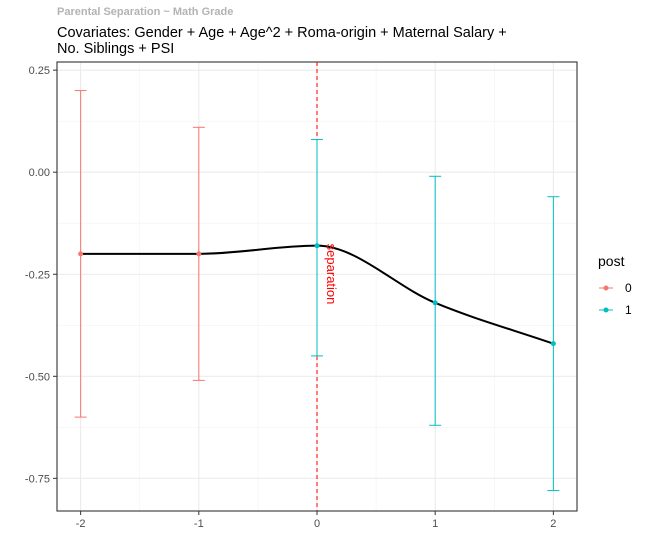 Image resolution: width=650 pixels, height=550 pixels. What do you see at coordinates (435, 524) in the screenshot?
I see `x-tick-label: 1` at bounding box center [435, 524].